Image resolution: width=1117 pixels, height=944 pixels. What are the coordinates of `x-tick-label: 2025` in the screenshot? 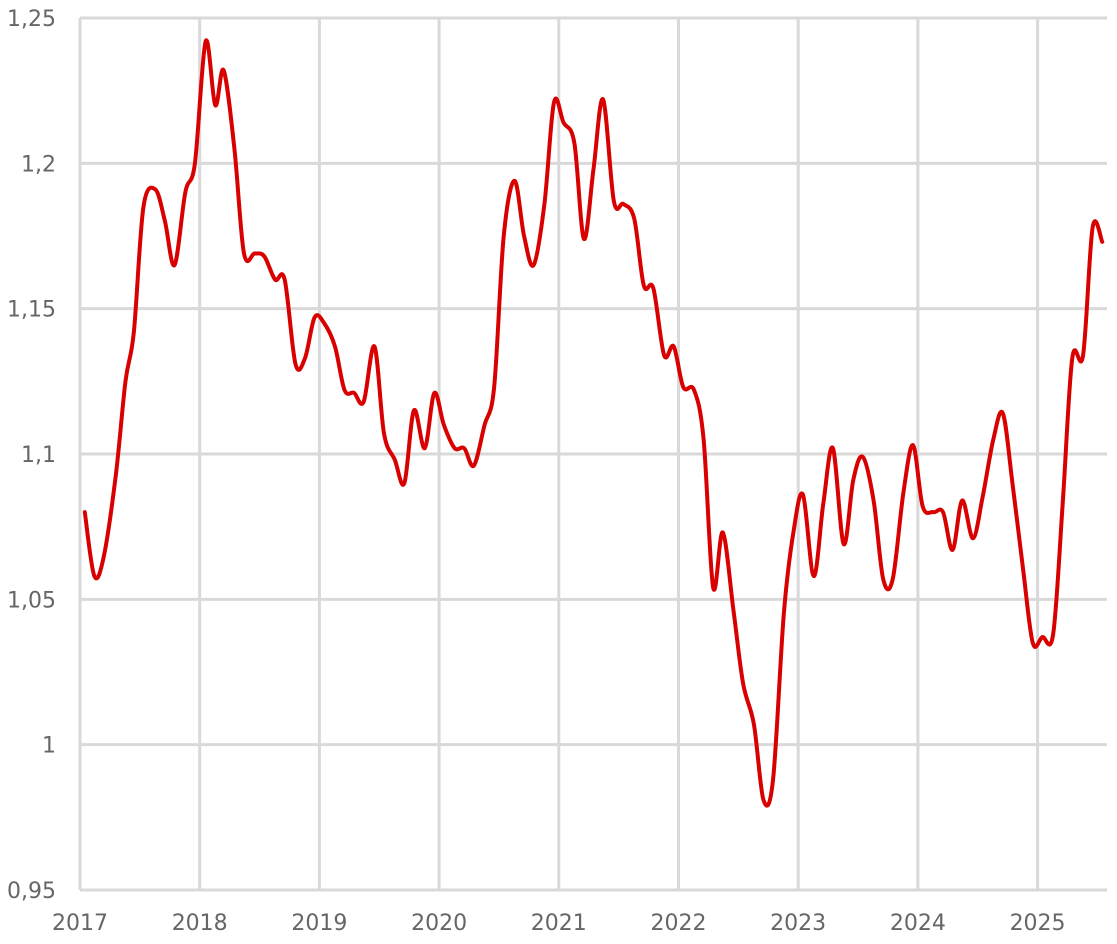 It's located at (1038, 923).